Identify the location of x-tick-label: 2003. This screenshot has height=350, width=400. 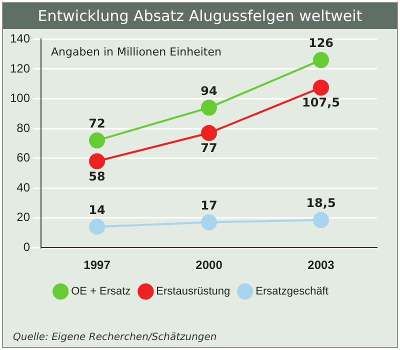
(321, 265).